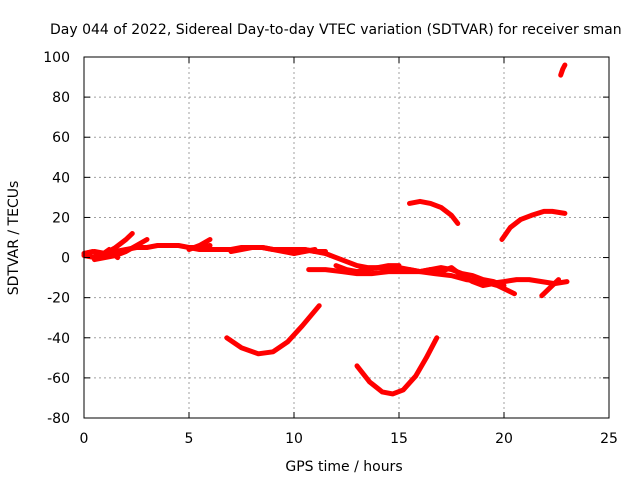 Image resolution: width=640 pixels, height=480 pixels. What do you see at coordinates (58, 379) in the screenshot?
I see `y-tick-label: -60` at bounding box center [58, 379].